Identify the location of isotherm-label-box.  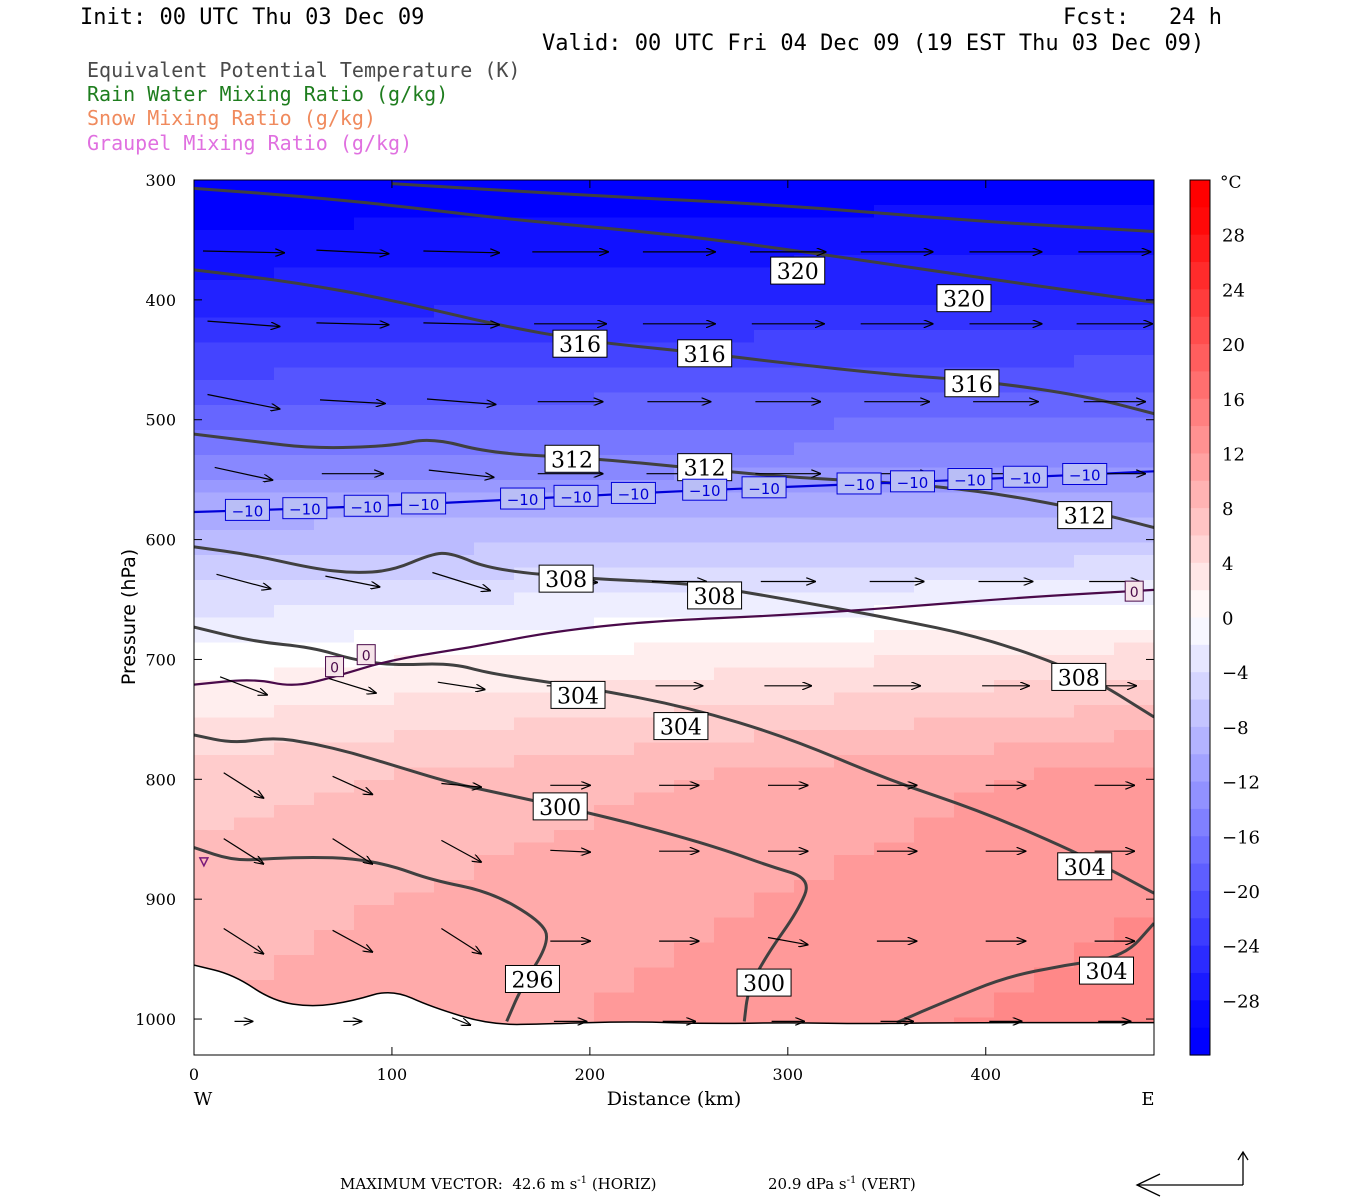
(424, 503).